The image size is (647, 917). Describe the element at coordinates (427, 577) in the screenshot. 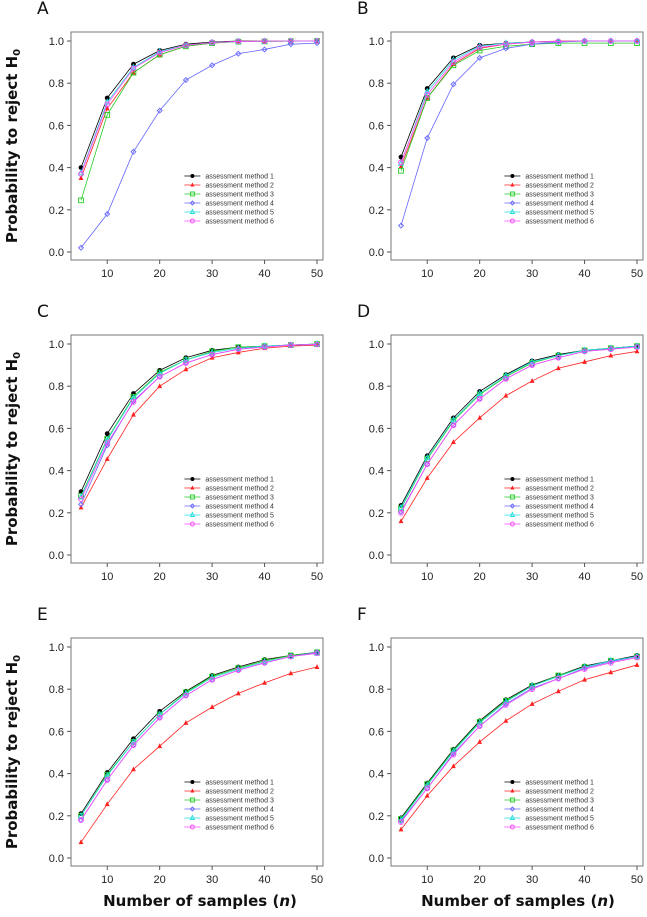

I see `x-tick-label: 10` at that location.